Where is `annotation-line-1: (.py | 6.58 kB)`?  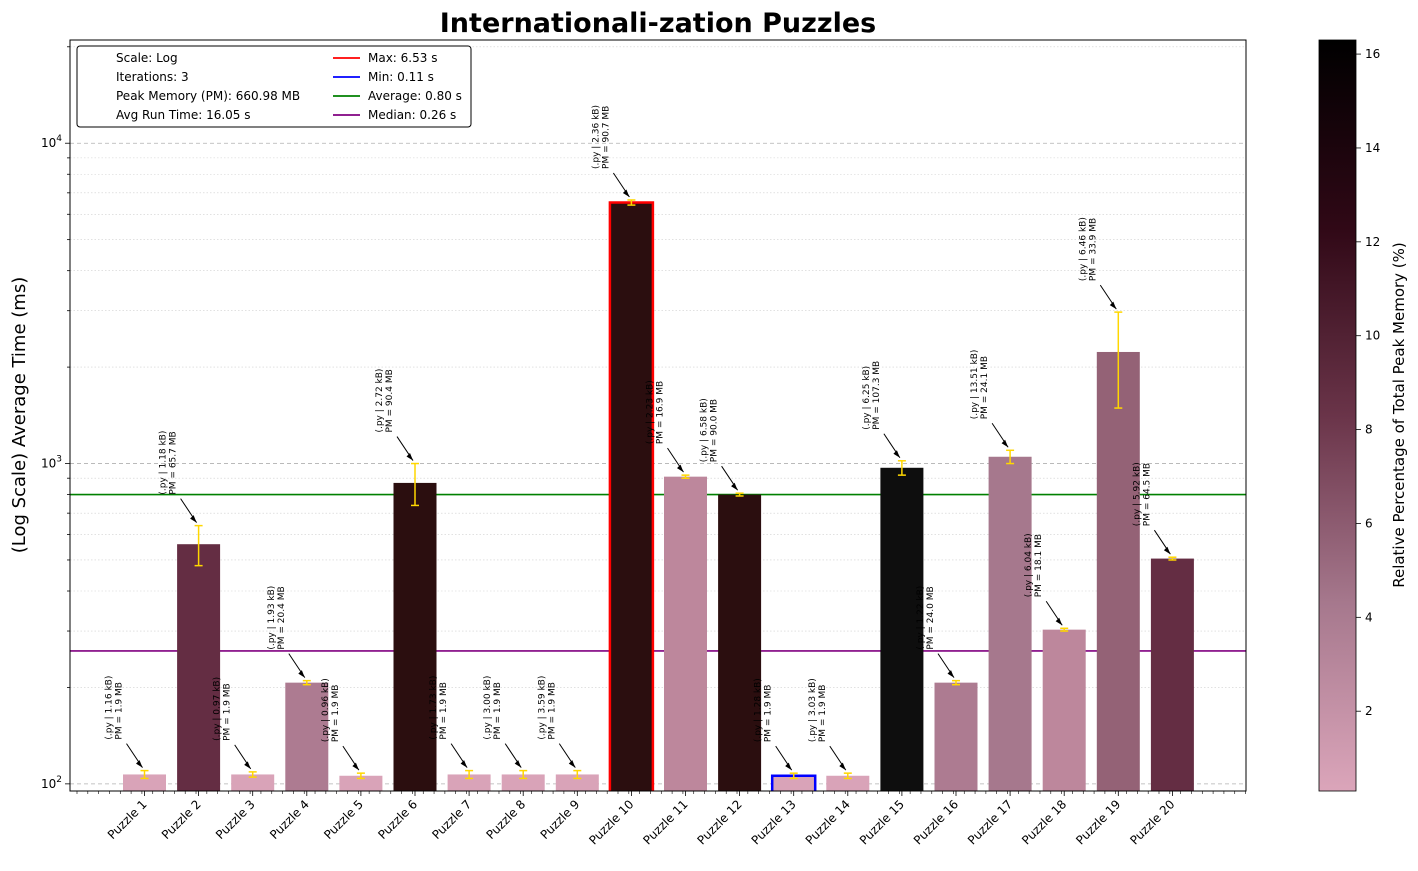
annotation-line-1: (.py | 6.58 kB) is located at coordinates (705, 430).